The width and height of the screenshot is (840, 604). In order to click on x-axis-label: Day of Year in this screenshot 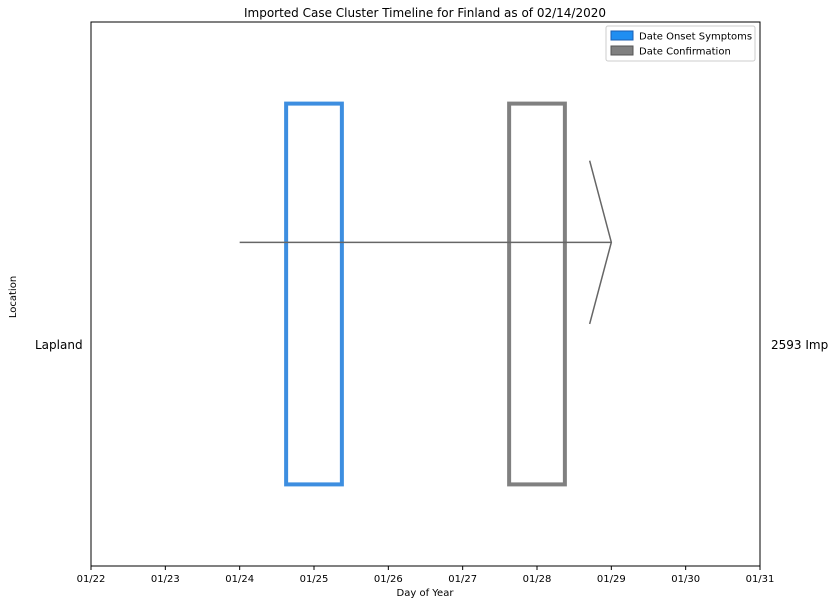, I will do `click(426, 593)`.